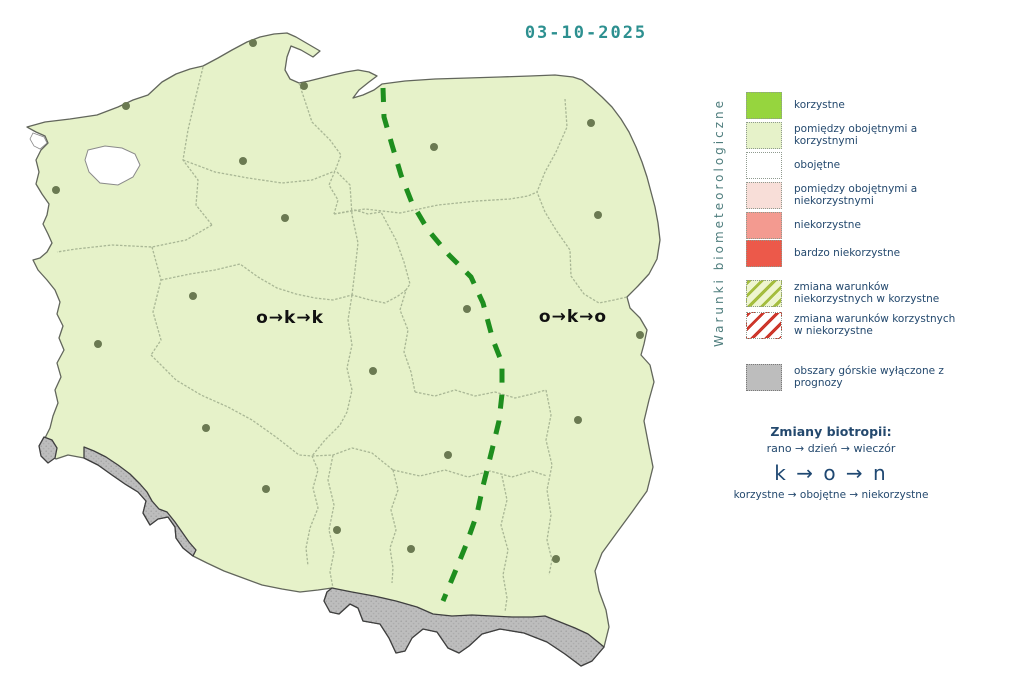  I want to click on legend-item-between-neutral-favourable: pomiędzy obojętnymi a korzystnymi, so click(832, 135).